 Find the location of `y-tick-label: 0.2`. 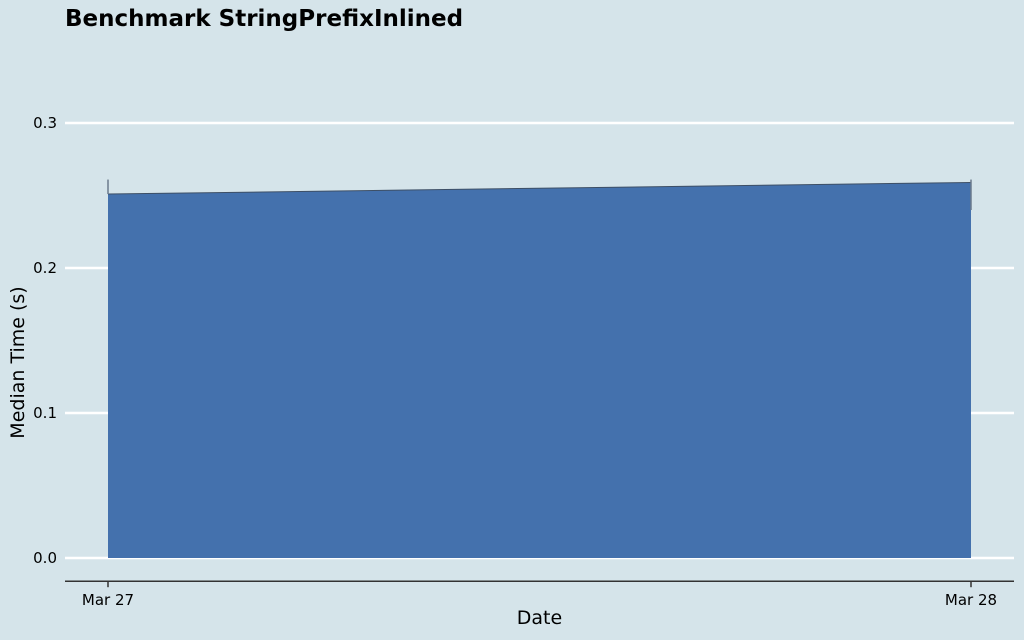

y-tick-label: 0.2 is located at coordinates (45, 268).